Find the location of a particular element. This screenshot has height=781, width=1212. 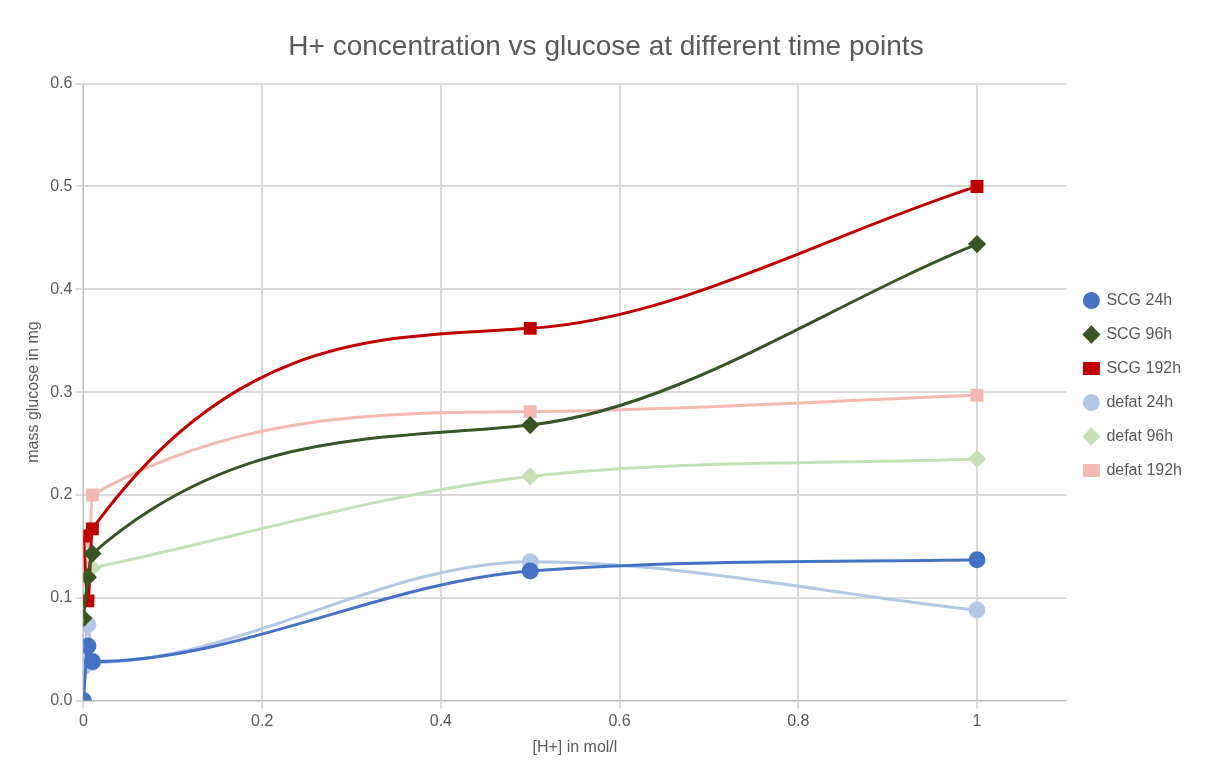

y-tick-label: 0.3 is located at coordinates (61, 391).